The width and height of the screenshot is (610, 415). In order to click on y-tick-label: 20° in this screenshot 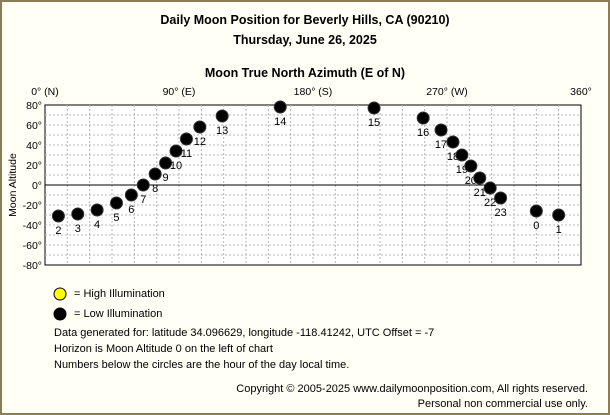, I will do `click(34, 166)`.